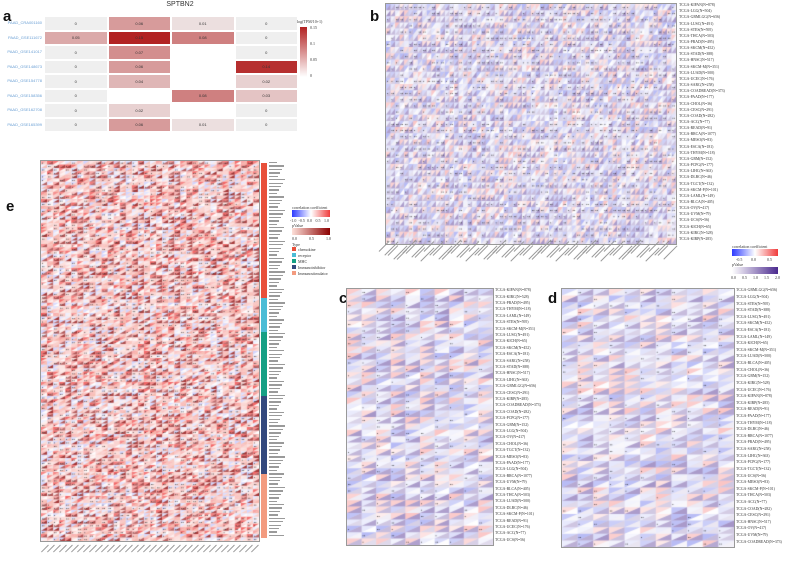 The width and height of the screenshot is (793, 584). What do you see at coordinates (697, 35) in the screenshot?
I see `row-label: TCGA-THCA(N=503)` at bounding box center [697, 35].